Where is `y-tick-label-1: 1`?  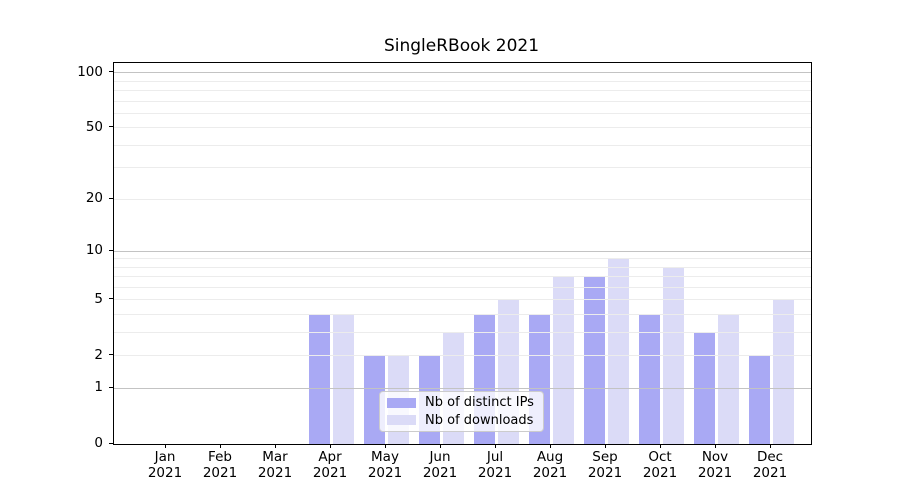
y-tick-label-1: 1 is located at coordinates (98, 387).